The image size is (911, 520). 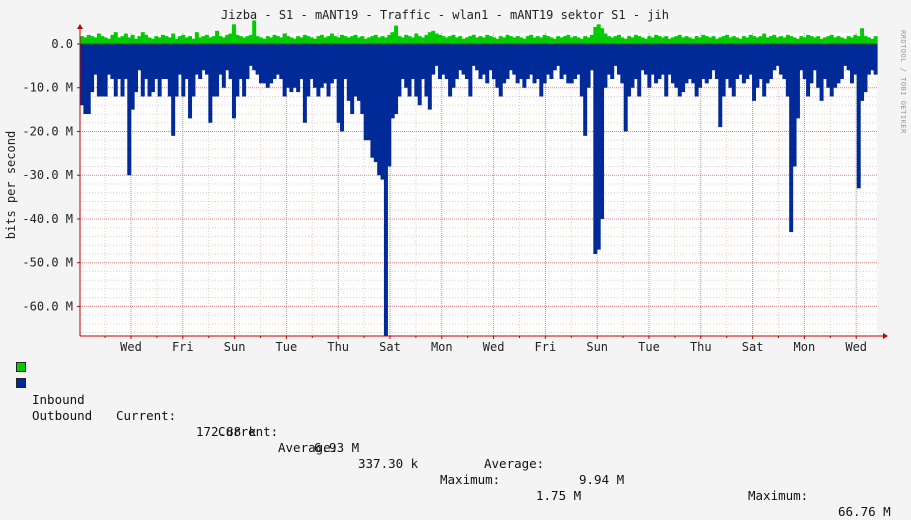 I want to click on inbound-current-label: Current:, so click(x=146, y=415).